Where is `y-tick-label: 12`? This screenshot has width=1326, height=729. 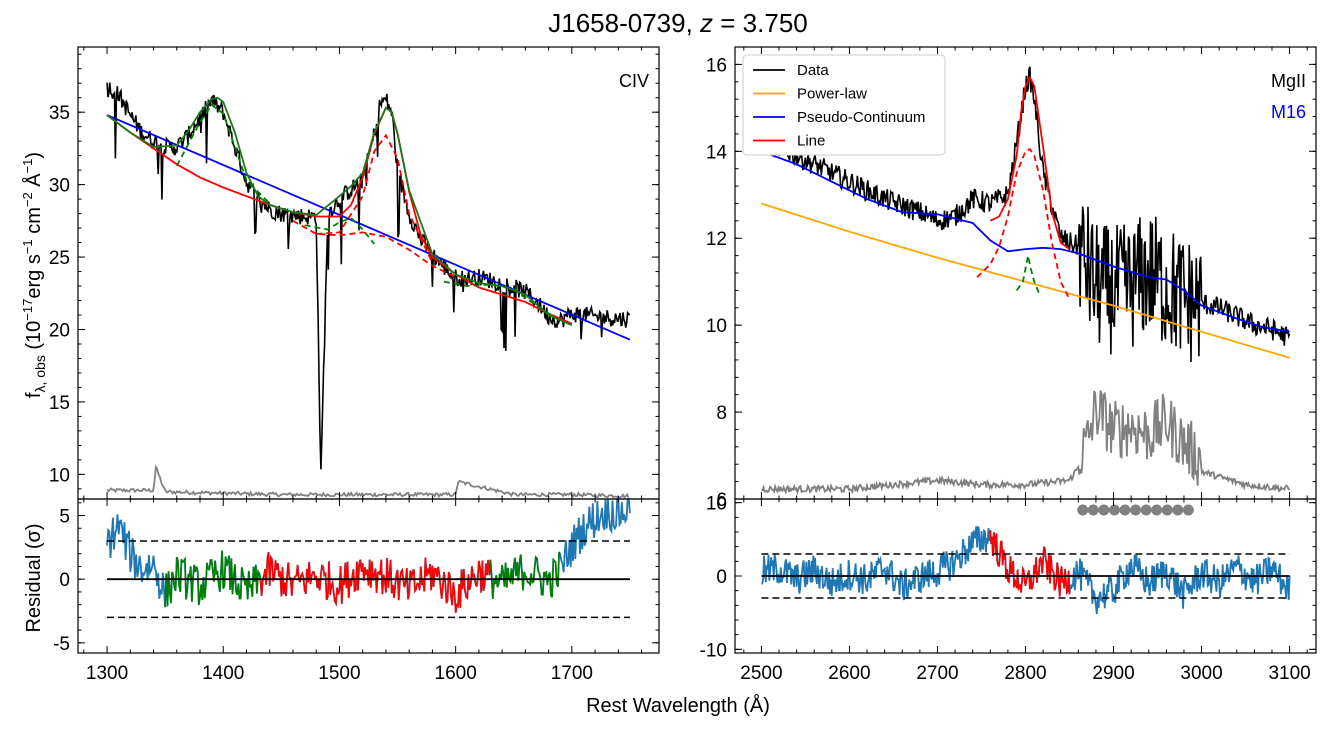 y-tick-label: 12 is located at coordinates (716, 239).